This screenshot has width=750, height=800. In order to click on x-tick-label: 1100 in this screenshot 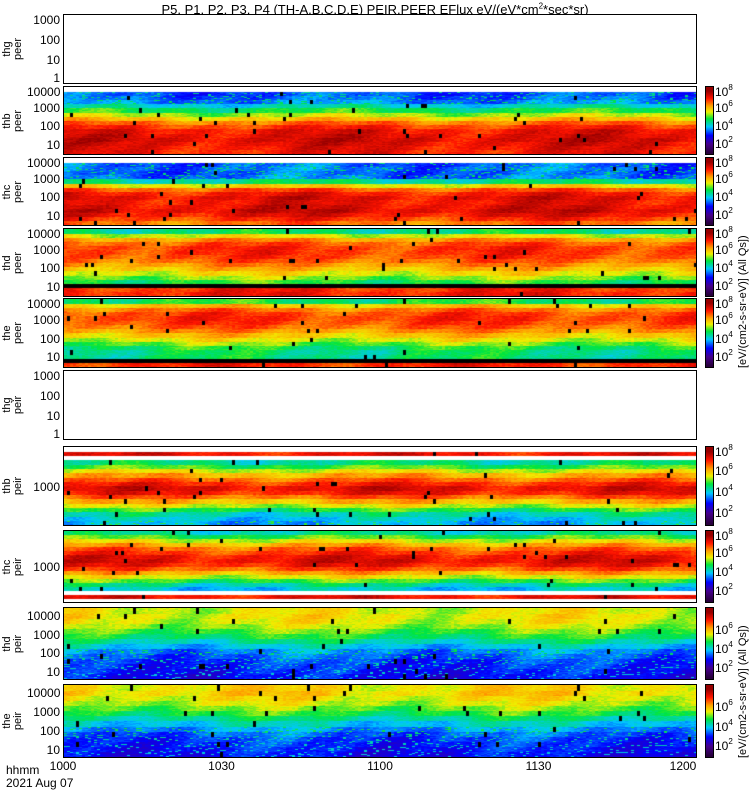, I will do `click(380, 766)`.